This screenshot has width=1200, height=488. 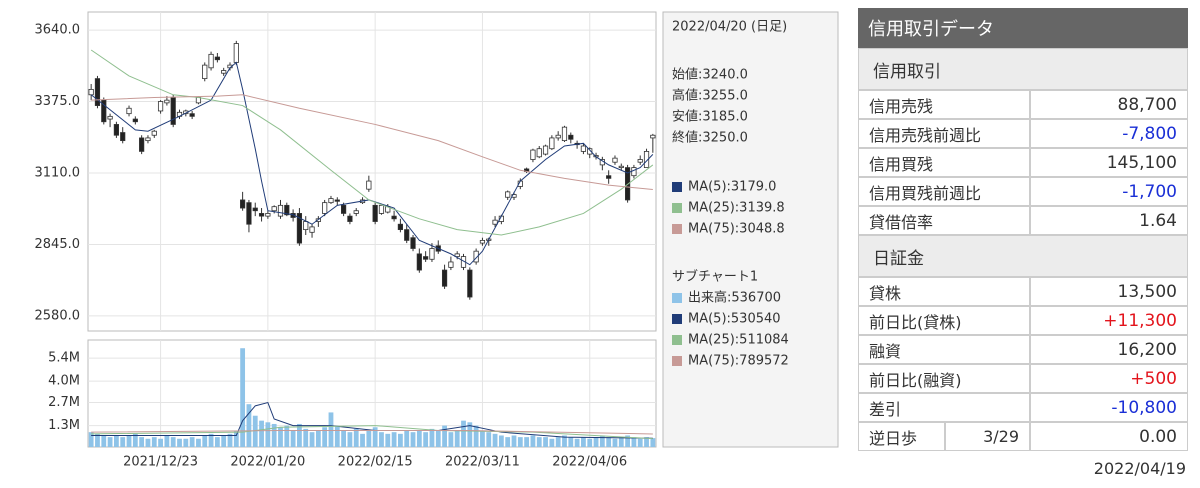 I want to click on row-label: 信用買残前週比, so click(x=944, y=191).